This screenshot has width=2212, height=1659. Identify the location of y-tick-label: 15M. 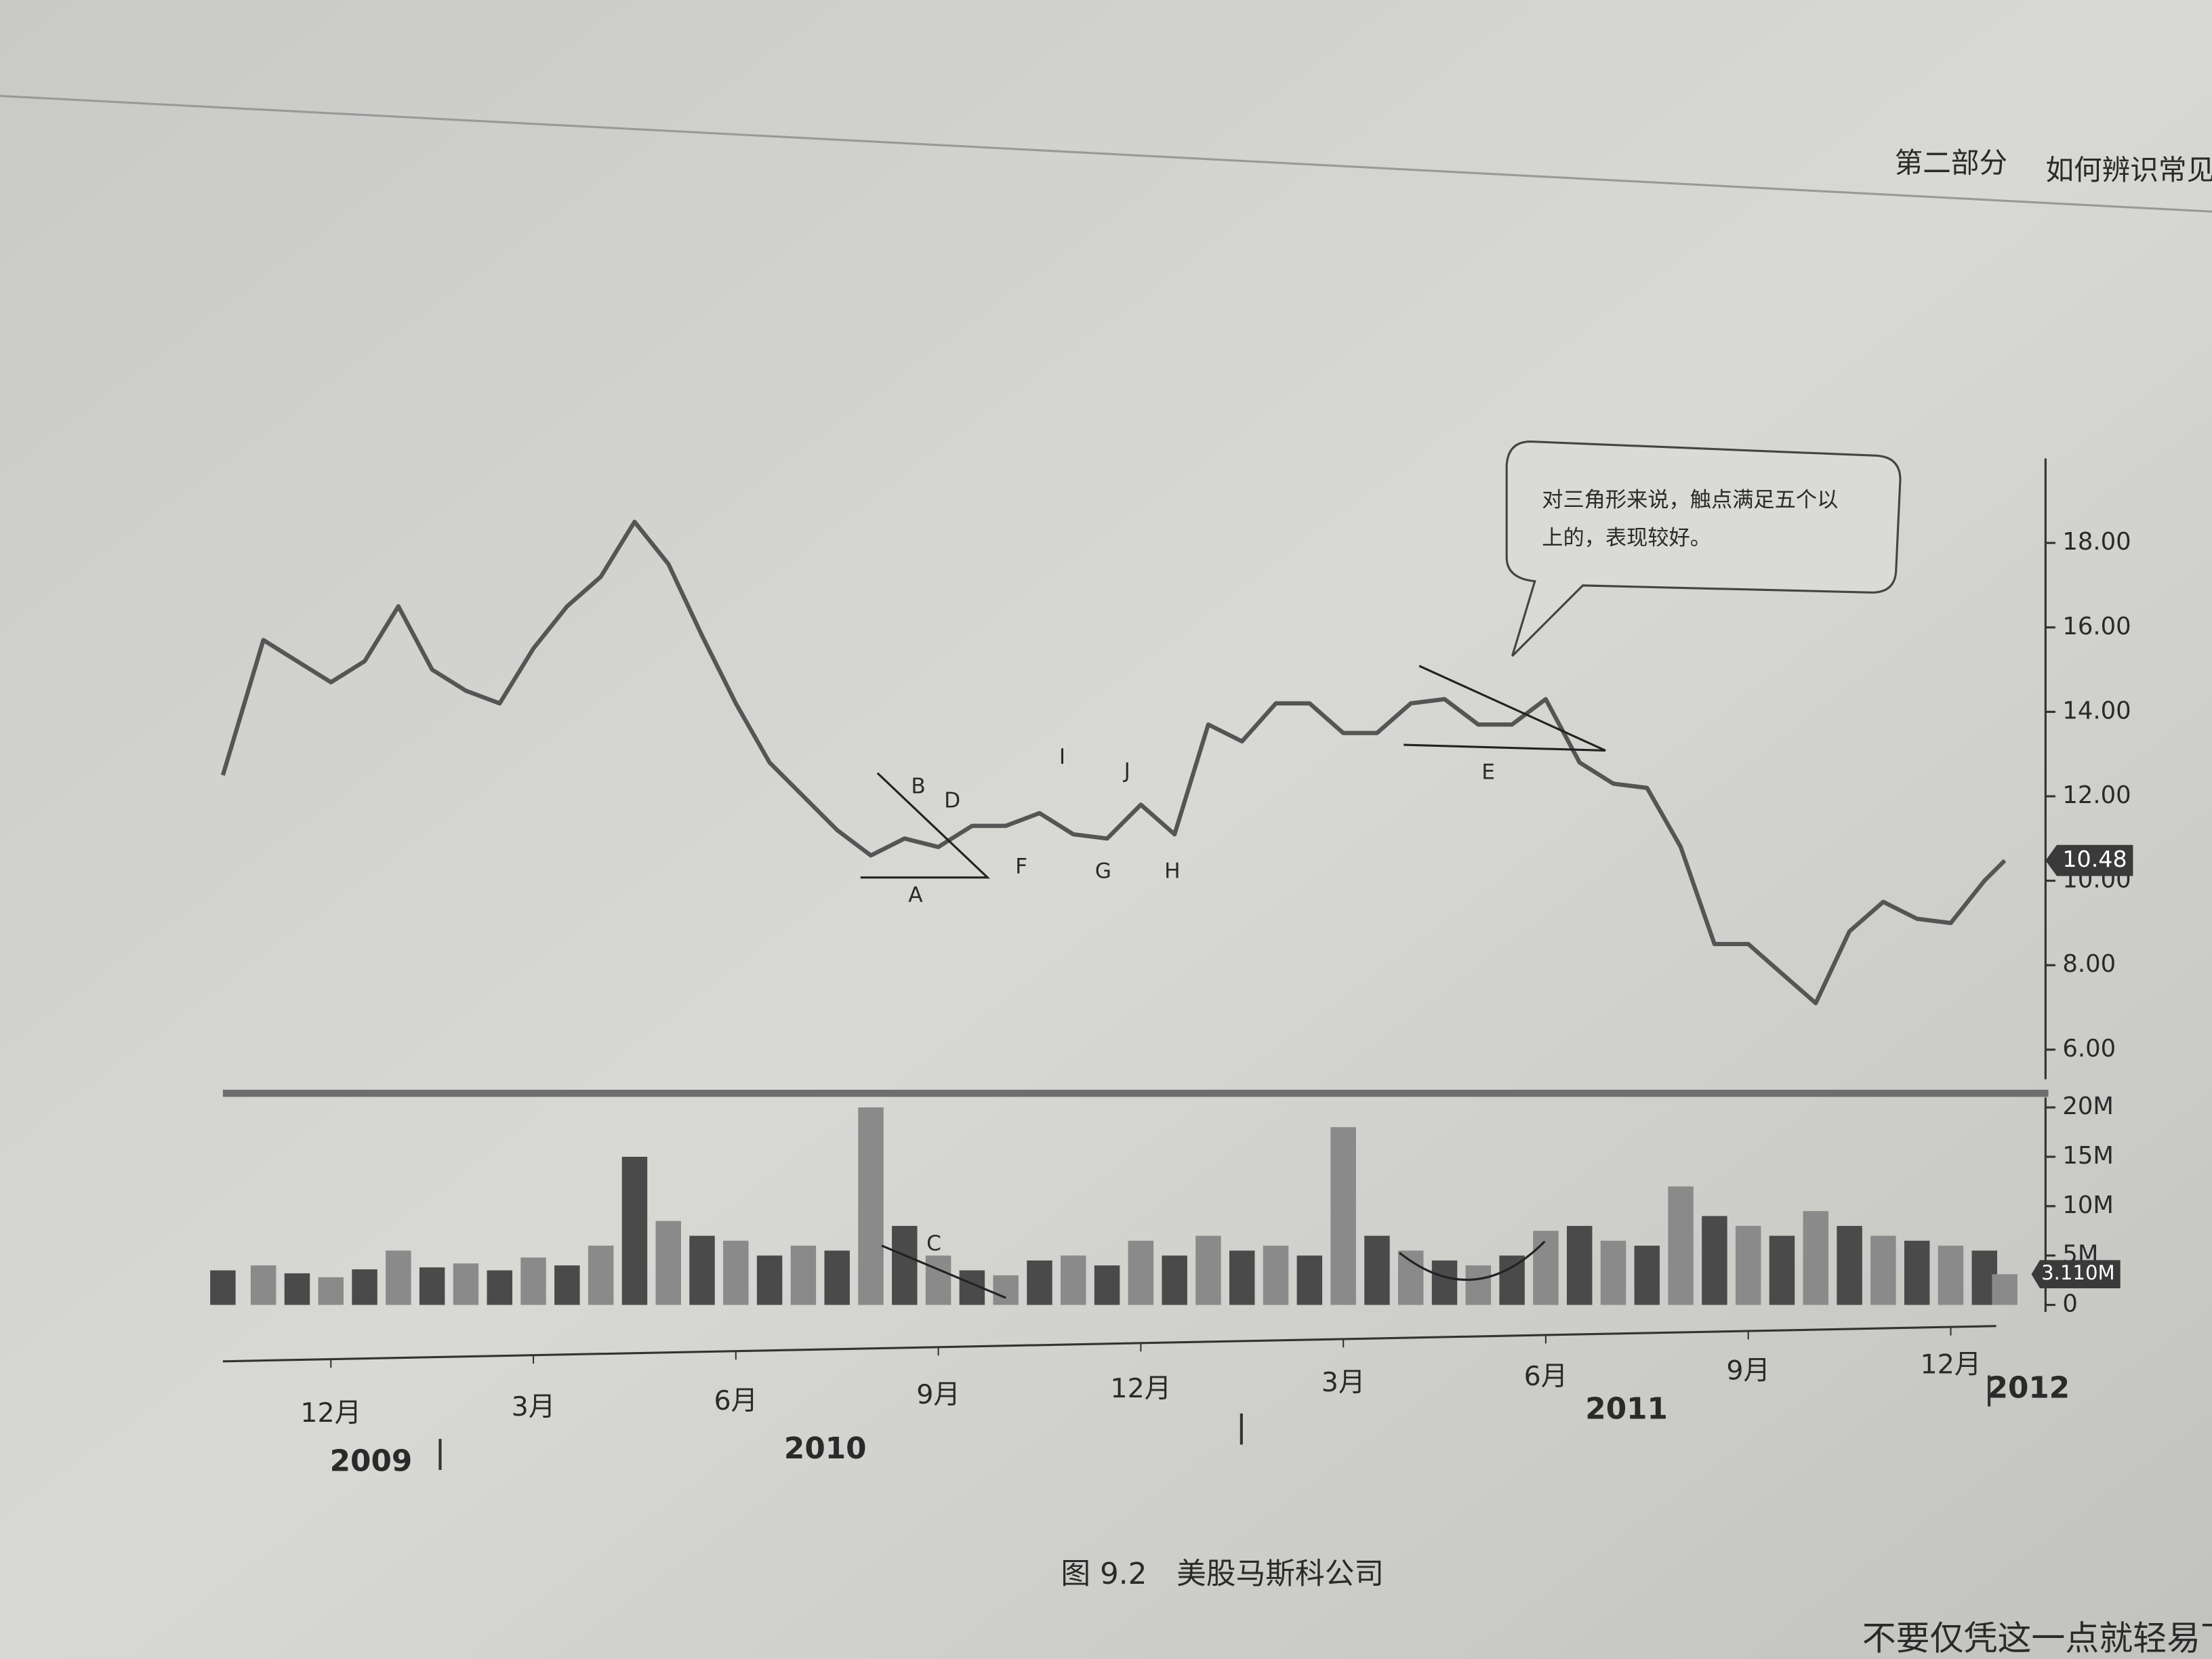
(2088, 1156).